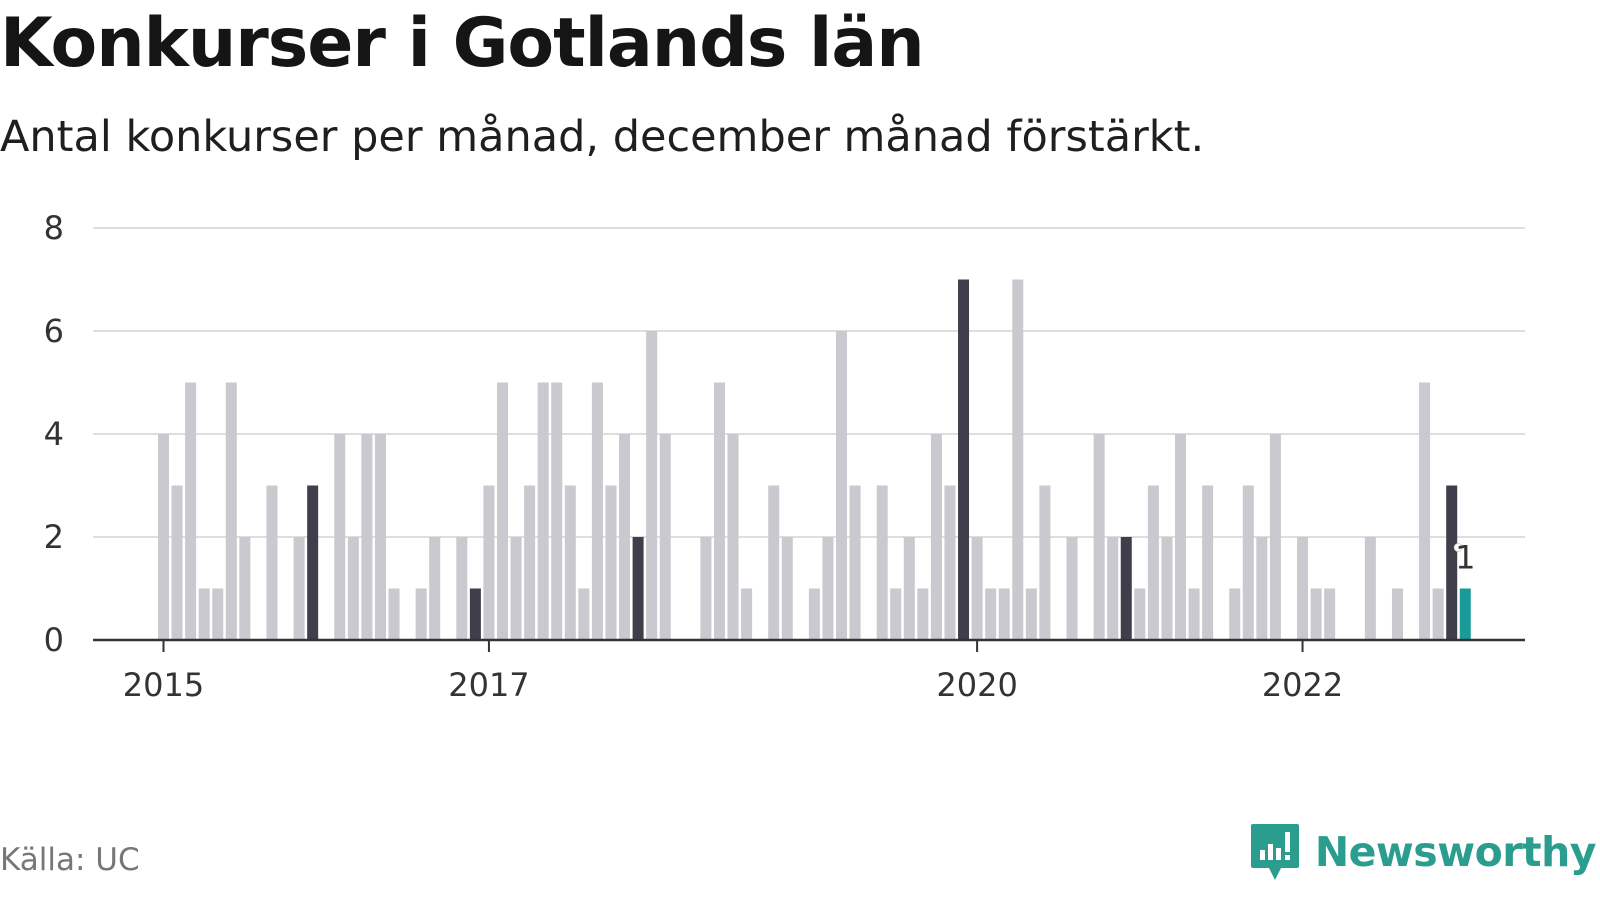  What do you see at coordinates (1455, 852) in the screenshot?
I see `brand-name: Newsworthy` at bounding box center [1455, 852].